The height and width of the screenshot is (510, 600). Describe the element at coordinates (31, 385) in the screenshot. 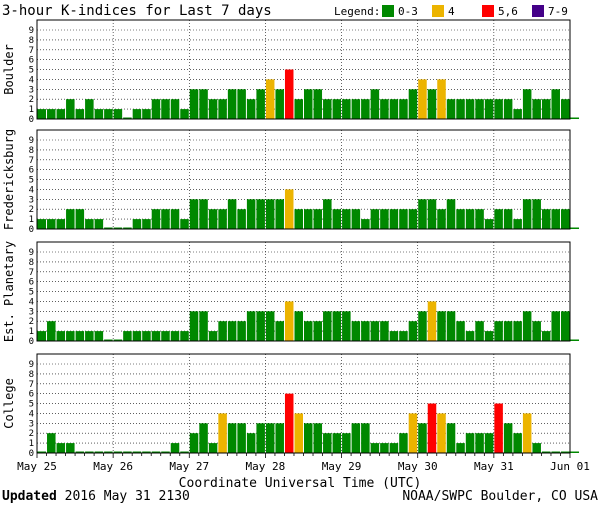

I see `y-tick-label: 7` at that location.